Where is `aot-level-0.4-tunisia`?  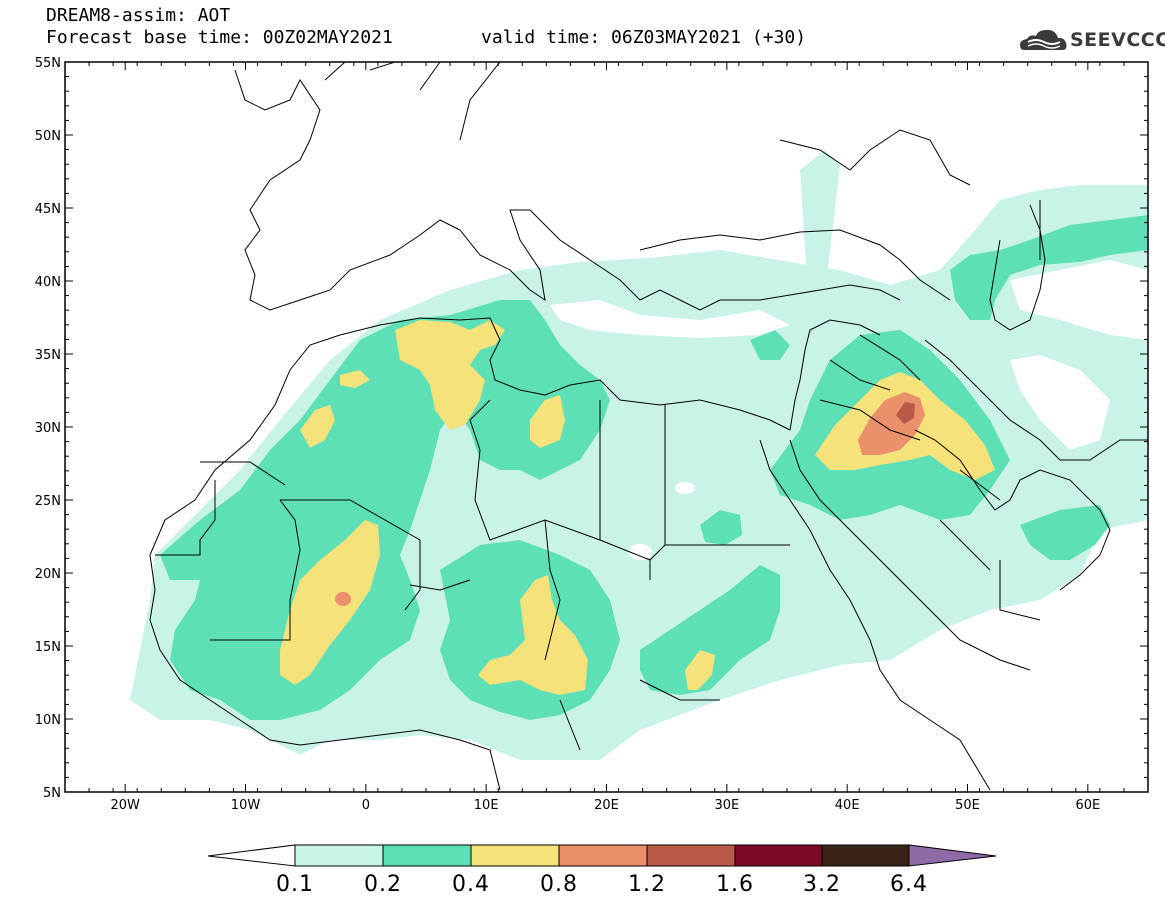
aot-level-0.4-tunisia is located at coordinates (450, 375).